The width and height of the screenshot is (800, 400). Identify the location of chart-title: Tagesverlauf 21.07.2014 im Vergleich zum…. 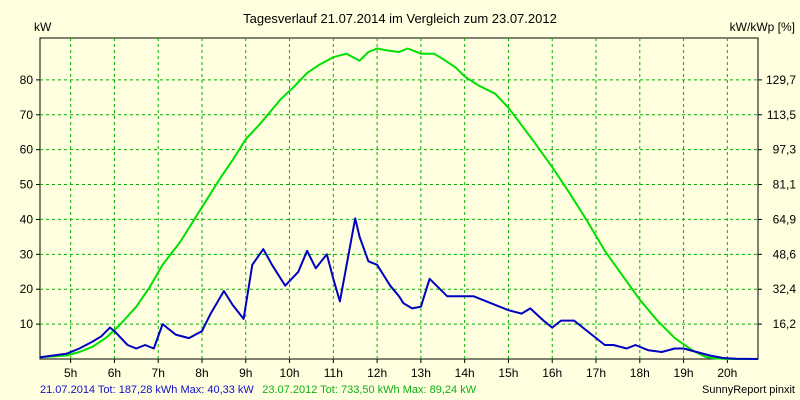
(400, 18).